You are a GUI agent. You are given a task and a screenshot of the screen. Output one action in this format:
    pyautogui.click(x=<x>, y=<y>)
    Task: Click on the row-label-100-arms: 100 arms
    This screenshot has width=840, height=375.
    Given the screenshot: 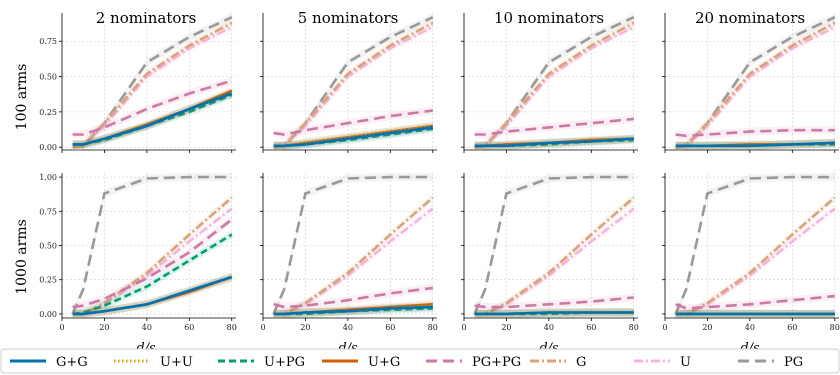 What is the action you would take?
    pyautogui.click(x=22, y=97)
    